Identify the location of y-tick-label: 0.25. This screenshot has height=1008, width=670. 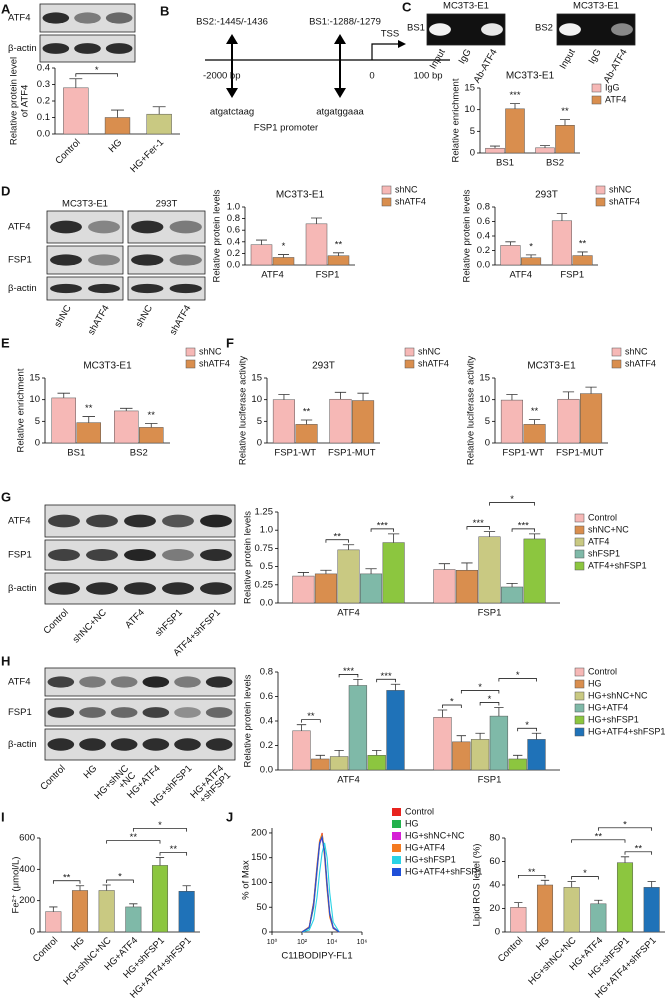
(264, 584).